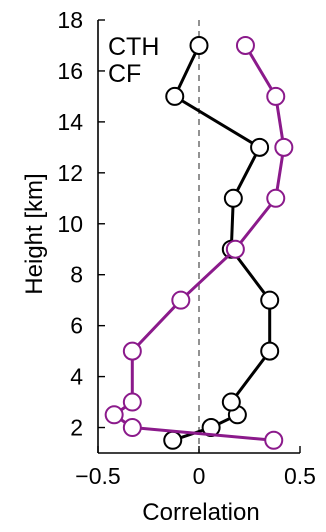  I want to click on legend: CTH CF, so click(133, 60).